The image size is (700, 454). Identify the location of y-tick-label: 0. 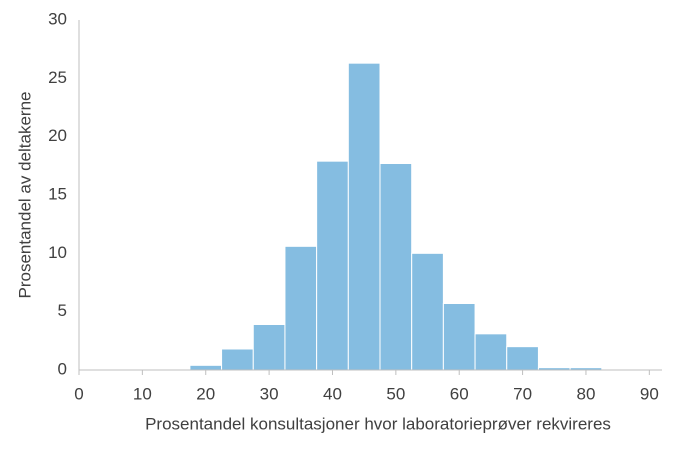
(62, 368).